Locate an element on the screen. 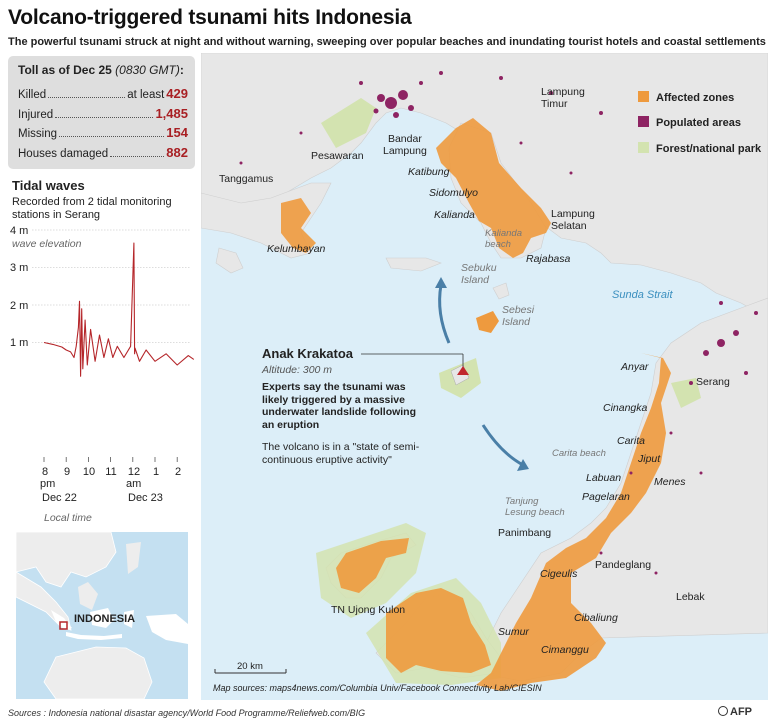  place-jiput: Jiput is located at coordinates (649, 459).